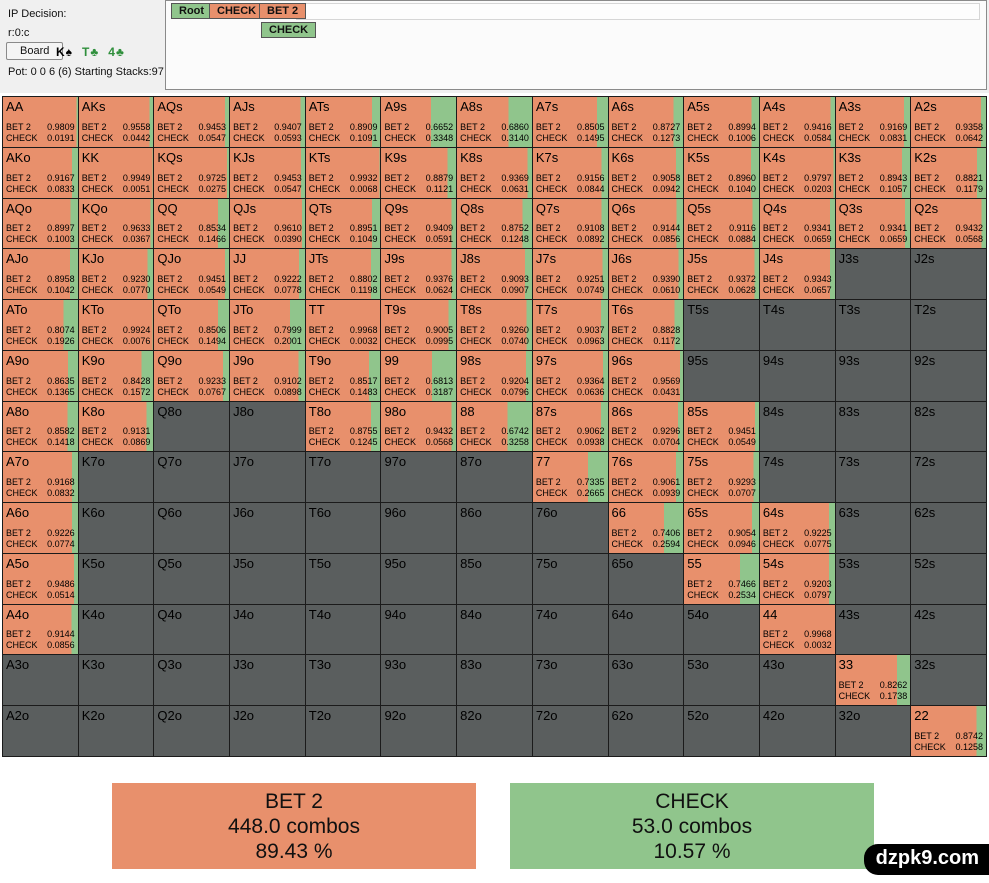  What do you see at coordinates (41, 325) in the screenshot?
I see `hand-cell: ATo BET 2 0.8074 CHECK 0.1926` at bounding box center [41, 325].